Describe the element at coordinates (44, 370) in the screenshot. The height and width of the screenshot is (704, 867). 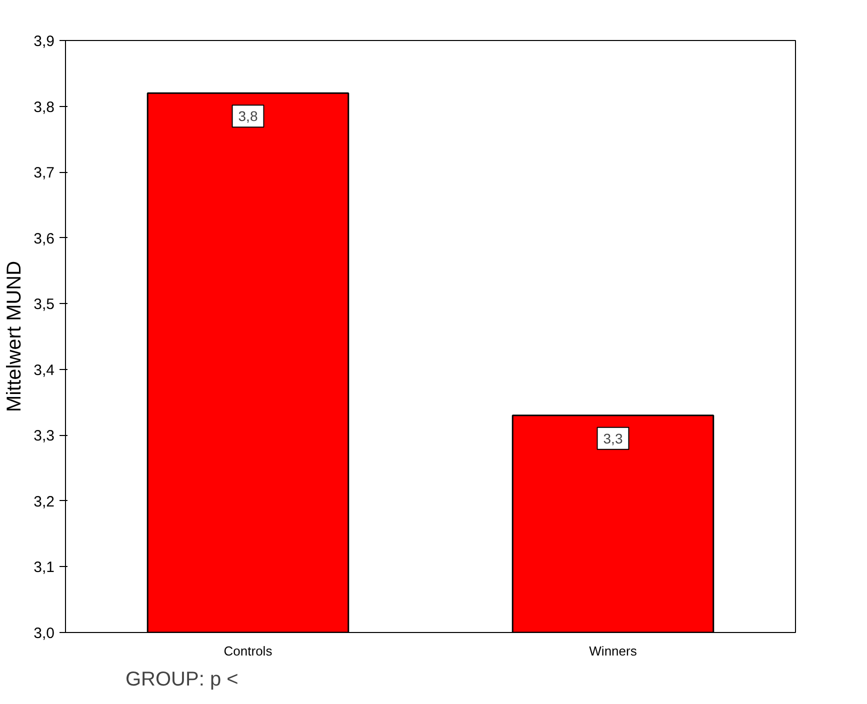
I see `y-tick-label: 3,4` at that location.